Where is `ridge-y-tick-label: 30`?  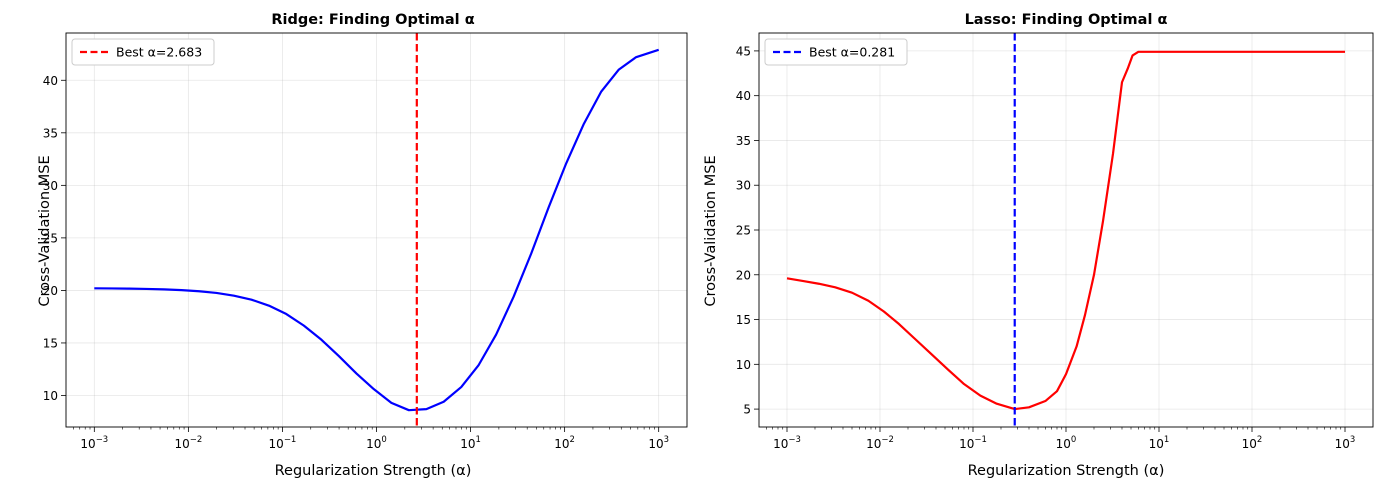
ridge-y-tick-label: 30 is located at coordinates (50, 186).